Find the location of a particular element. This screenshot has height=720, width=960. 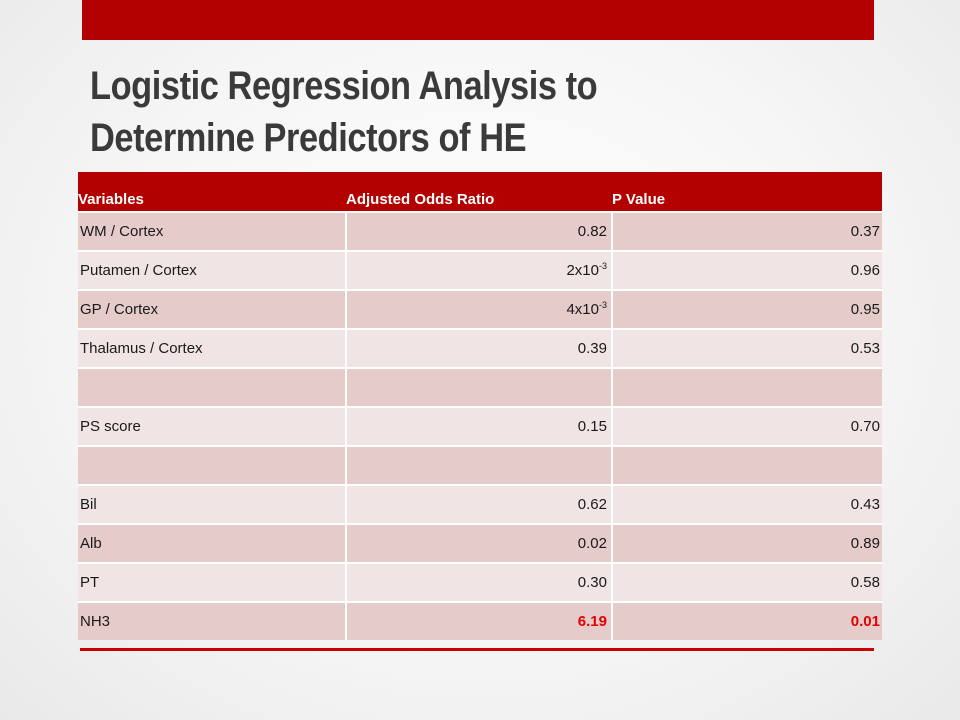

table-row: GP / Cortex 4x10-3 0.95 is located at coordinates (480, 309).